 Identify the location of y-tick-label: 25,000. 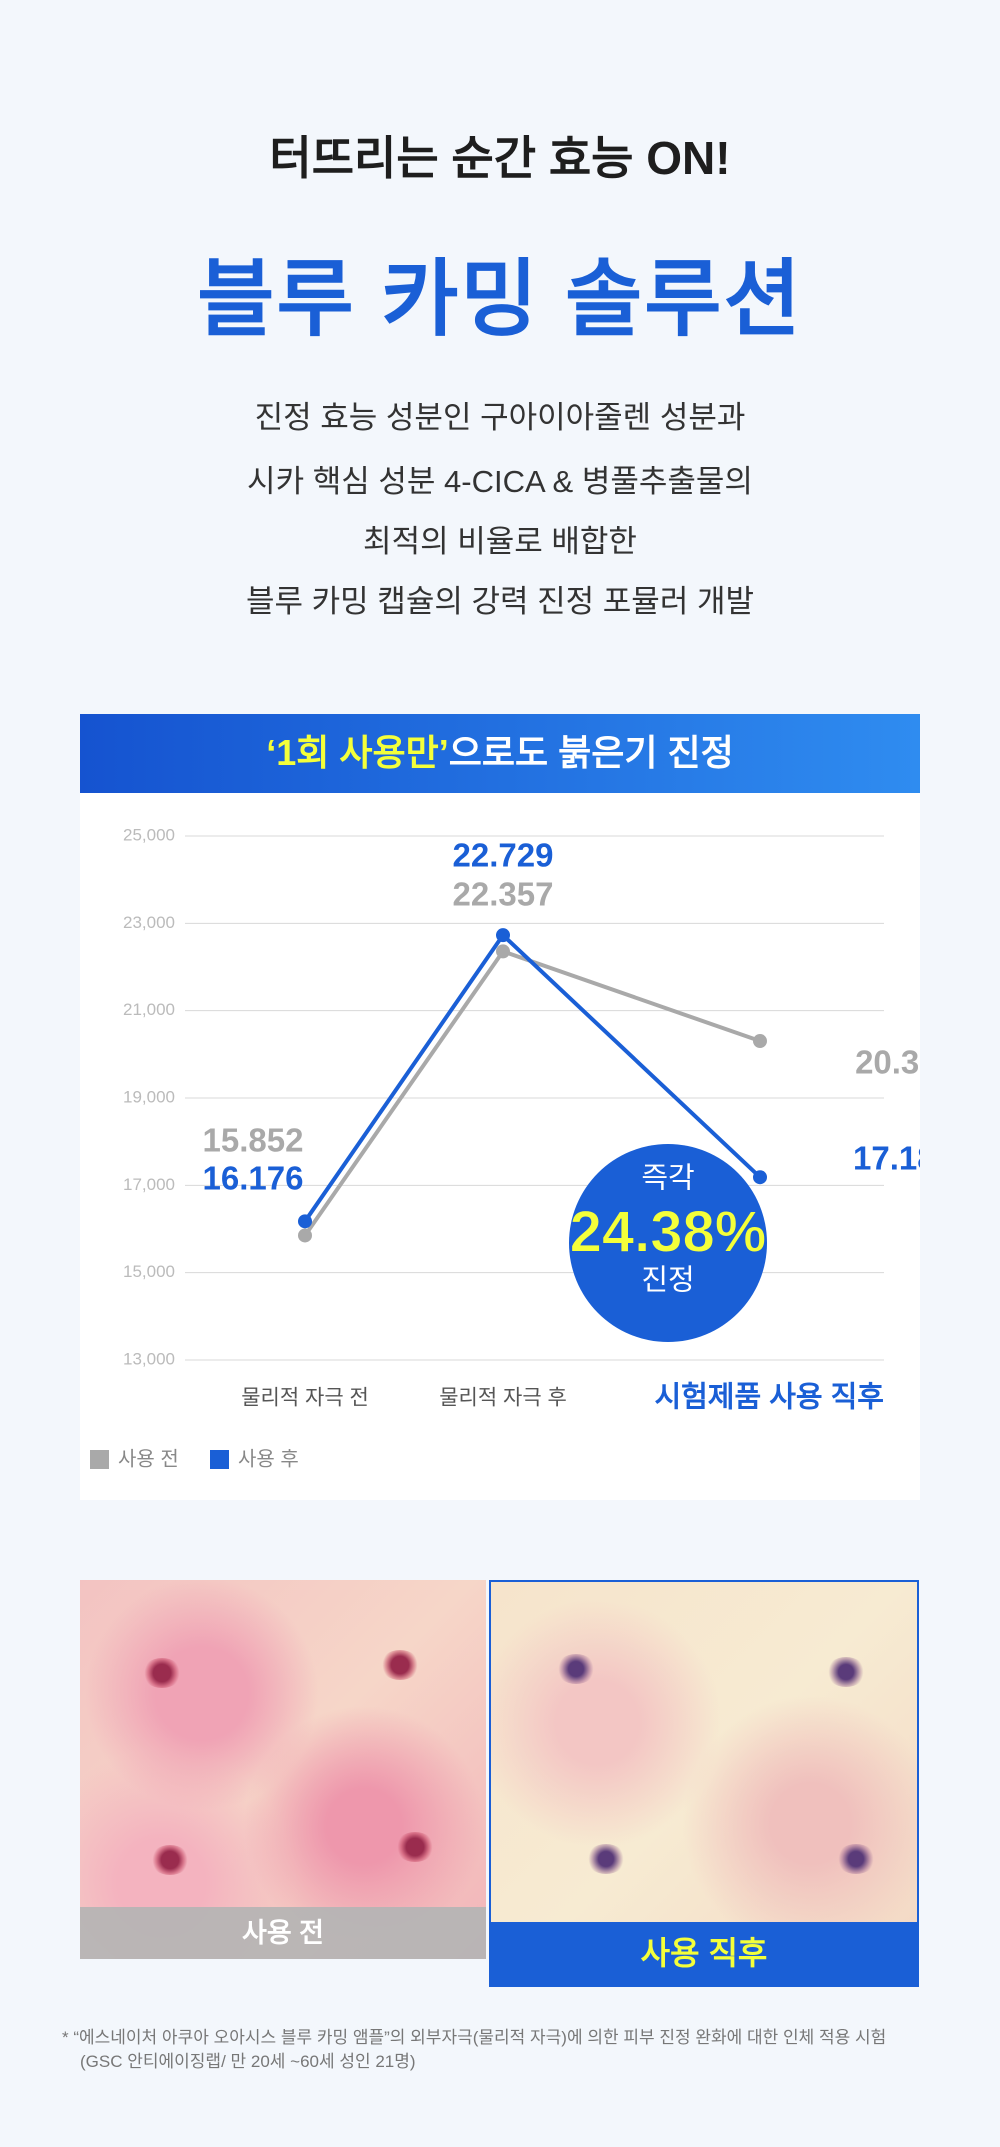
(149, 834).